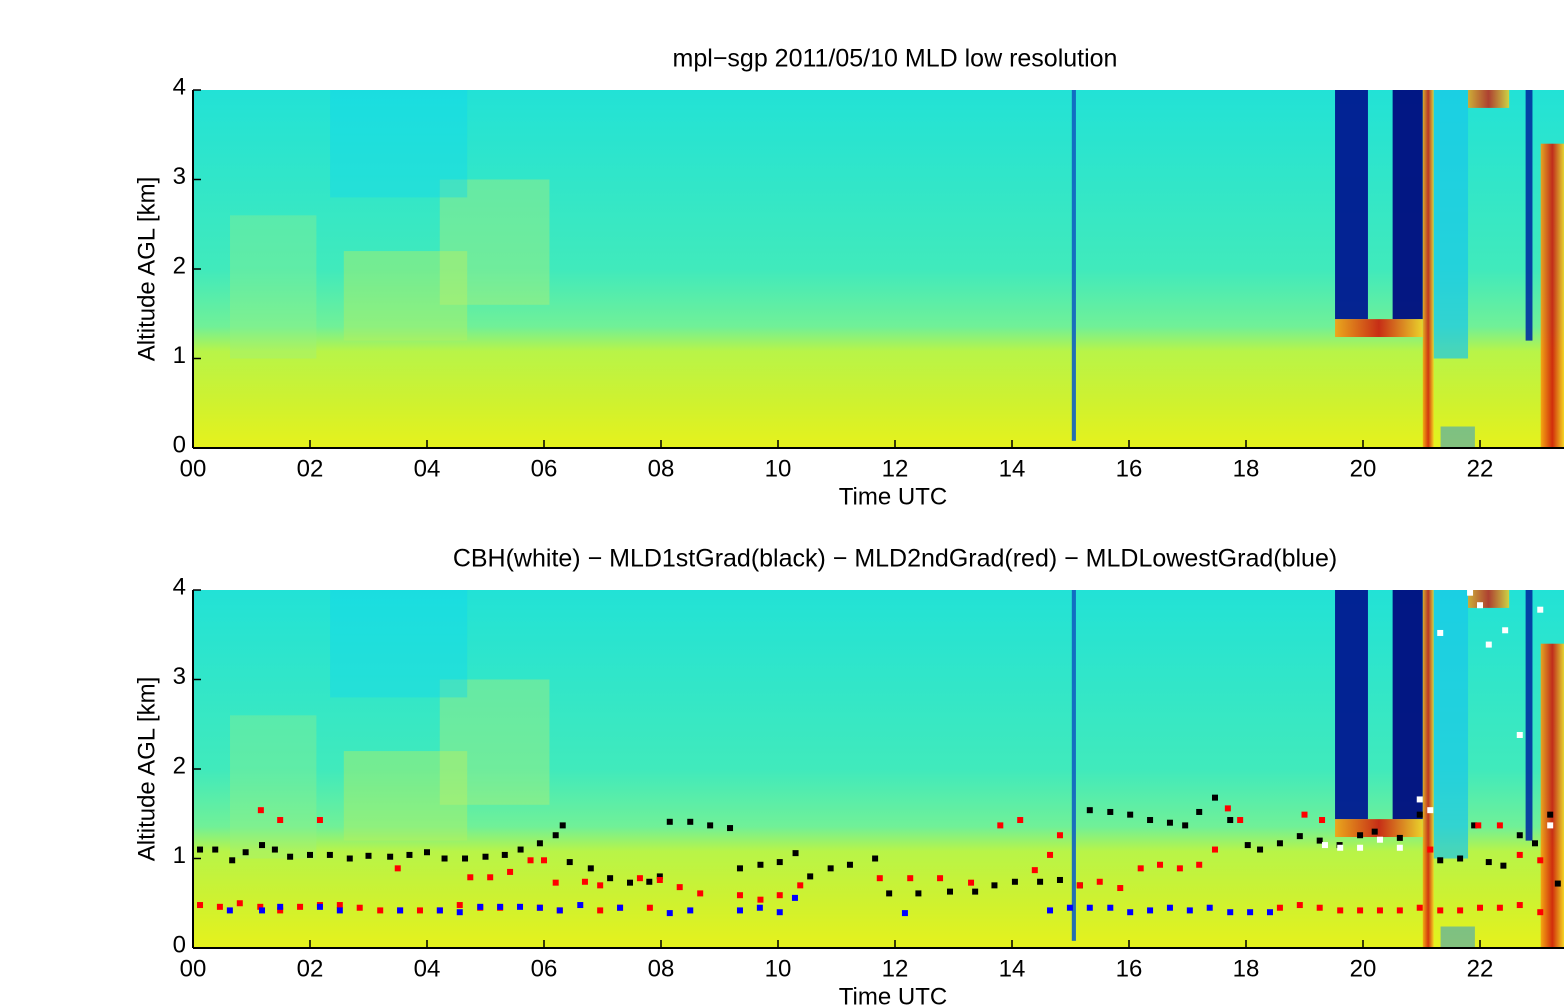 Image resolution: width=1564 pixels, height=1006 pixels. Describe the element at coordinates (427, 968) in the screenshot. I see `x-tick-label: 04` at that location.